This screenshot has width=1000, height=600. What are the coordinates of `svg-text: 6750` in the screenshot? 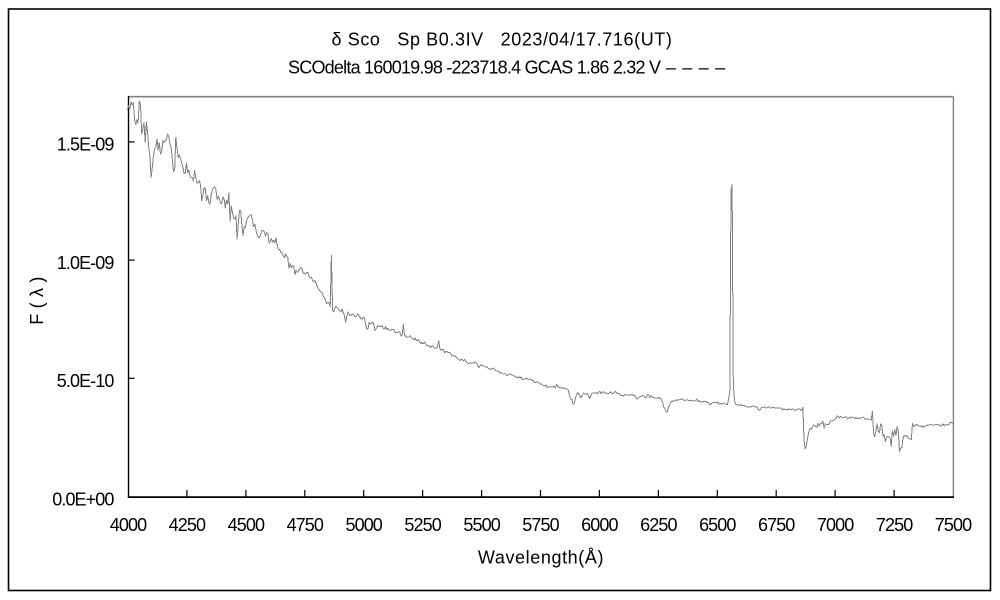 It's located at (776, 525).